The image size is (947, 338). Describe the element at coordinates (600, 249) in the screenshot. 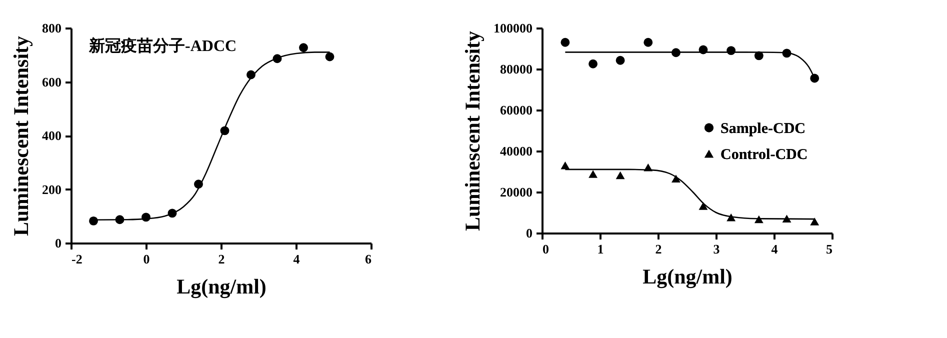

I see `x-tick-label: 1` at that location.